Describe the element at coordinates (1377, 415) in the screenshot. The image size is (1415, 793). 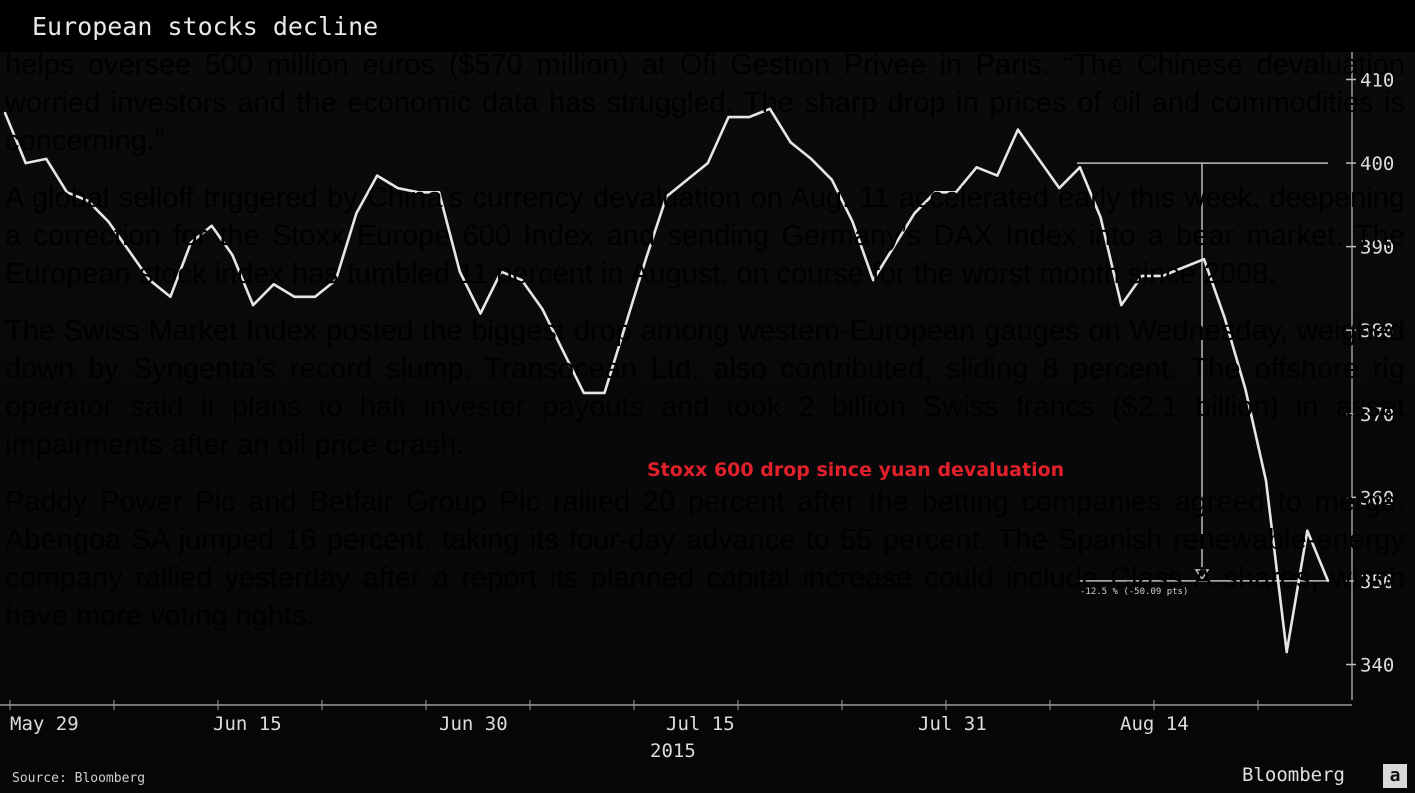
I see `y-tick-label: 370` at that location.